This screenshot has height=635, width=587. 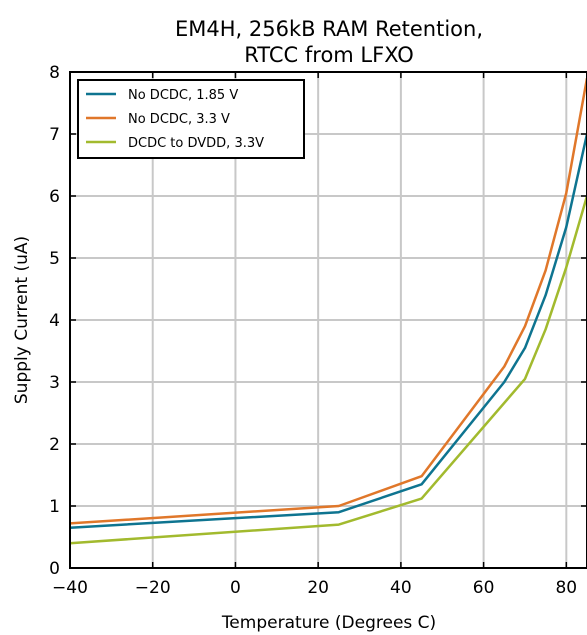 I want to click on y-tick-label: 4, so click(x=54, y=321).